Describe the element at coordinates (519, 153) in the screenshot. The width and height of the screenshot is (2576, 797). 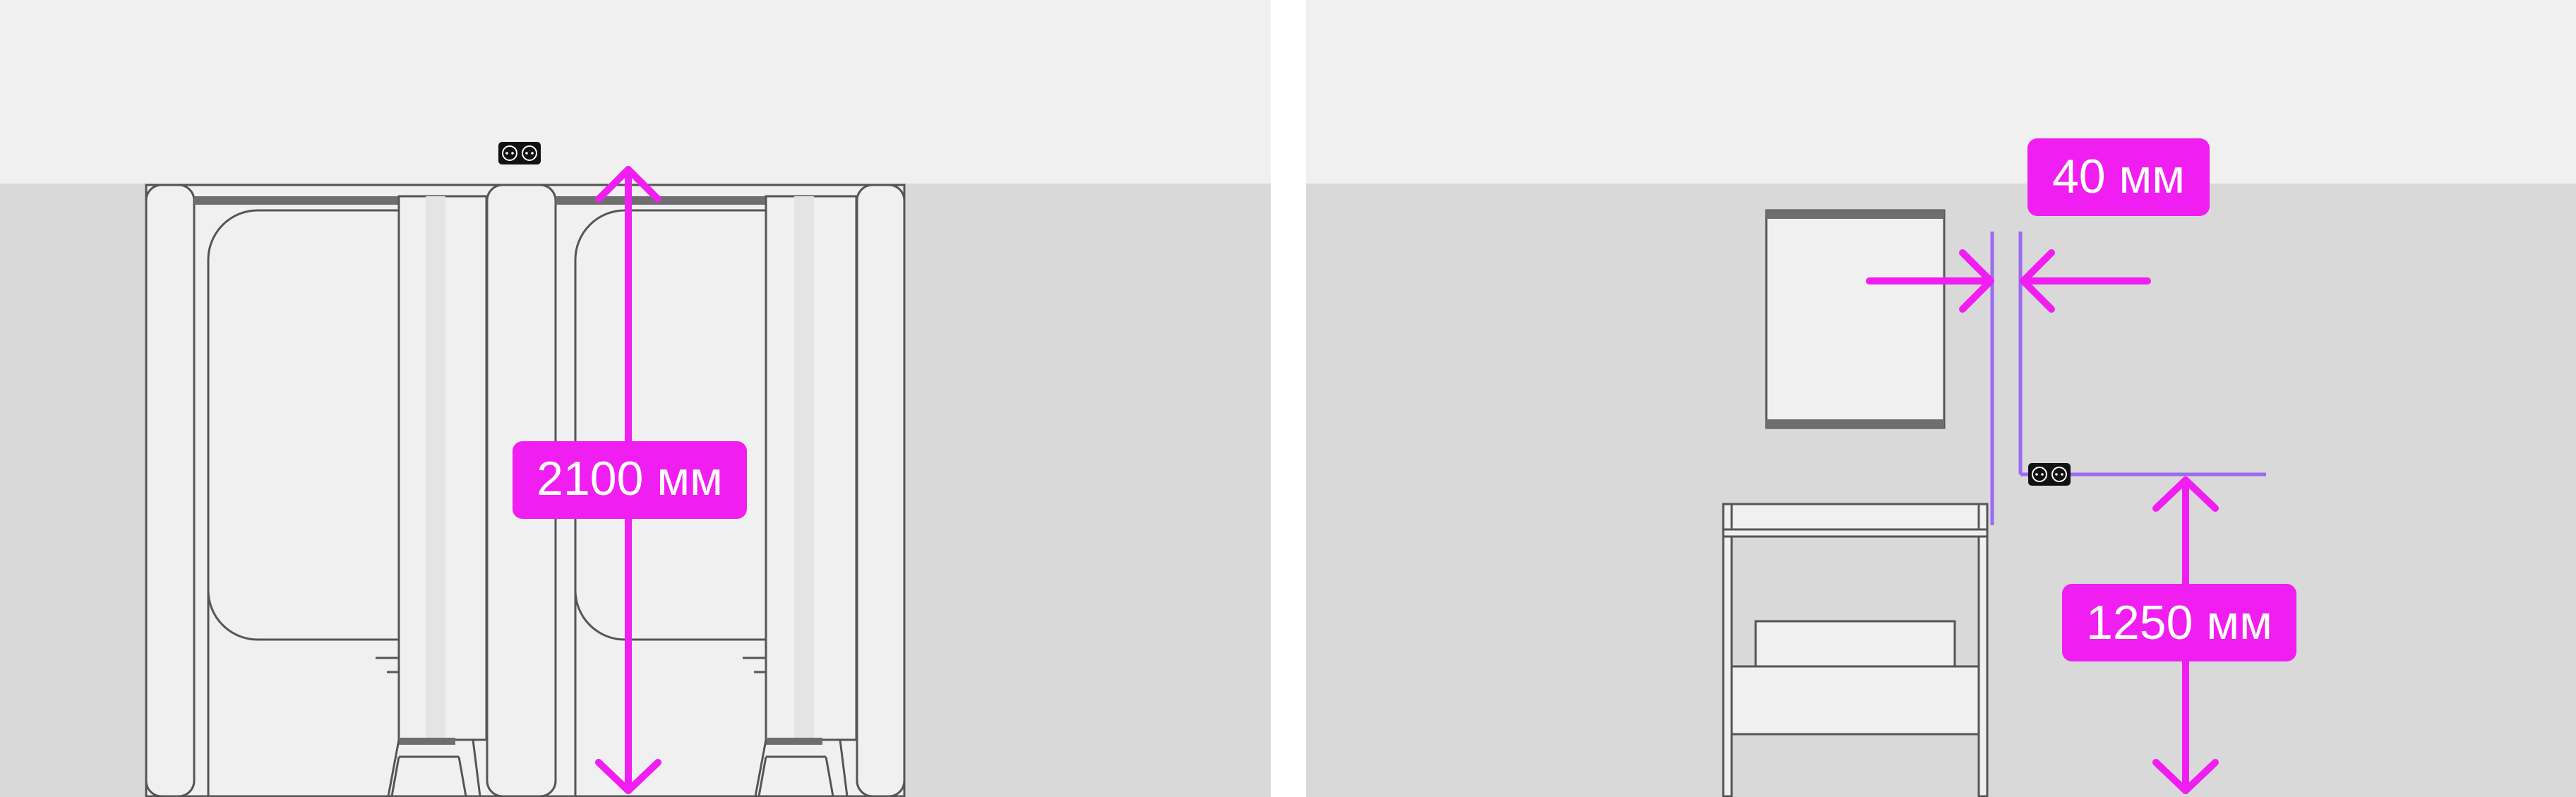
I see `left-socket-icon` at that location.